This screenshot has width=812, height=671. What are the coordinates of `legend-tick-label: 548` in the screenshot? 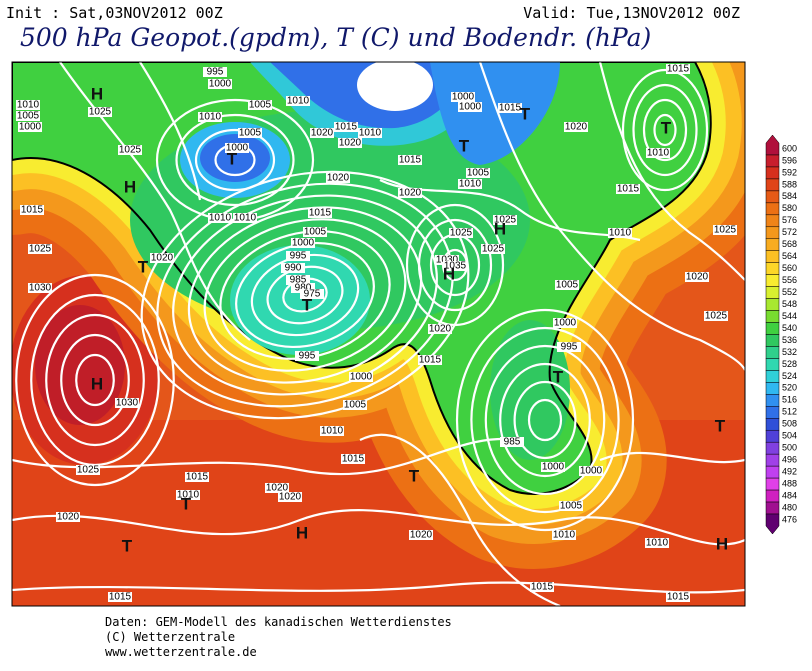 It's located at (789, 304).